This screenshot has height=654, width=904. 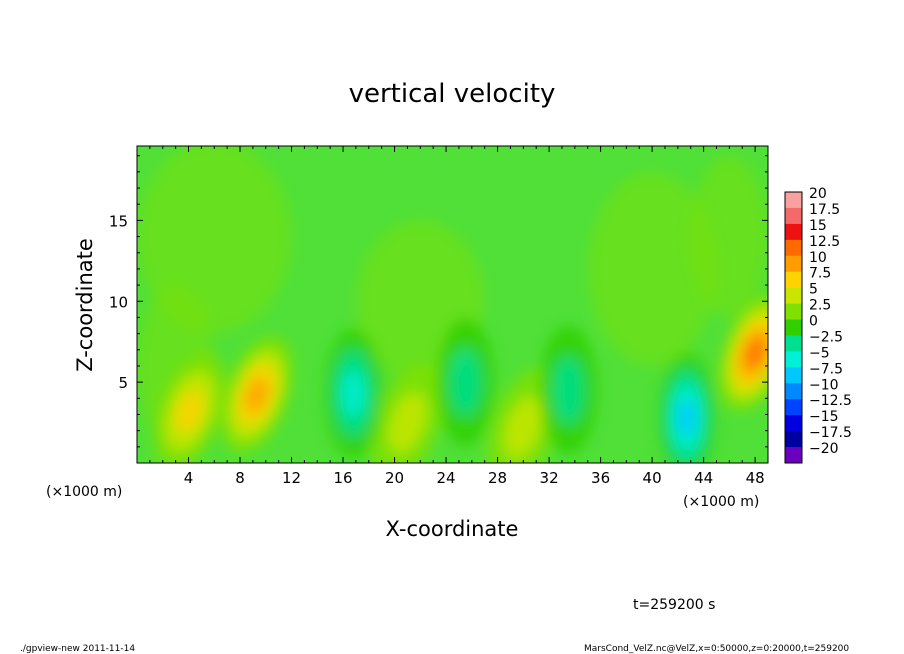 What do you see at coordinates (77, 649) in the screenshot?
I see `footer-left: ./gpview-new 2011-11-14` at bounding box center [77, 649].